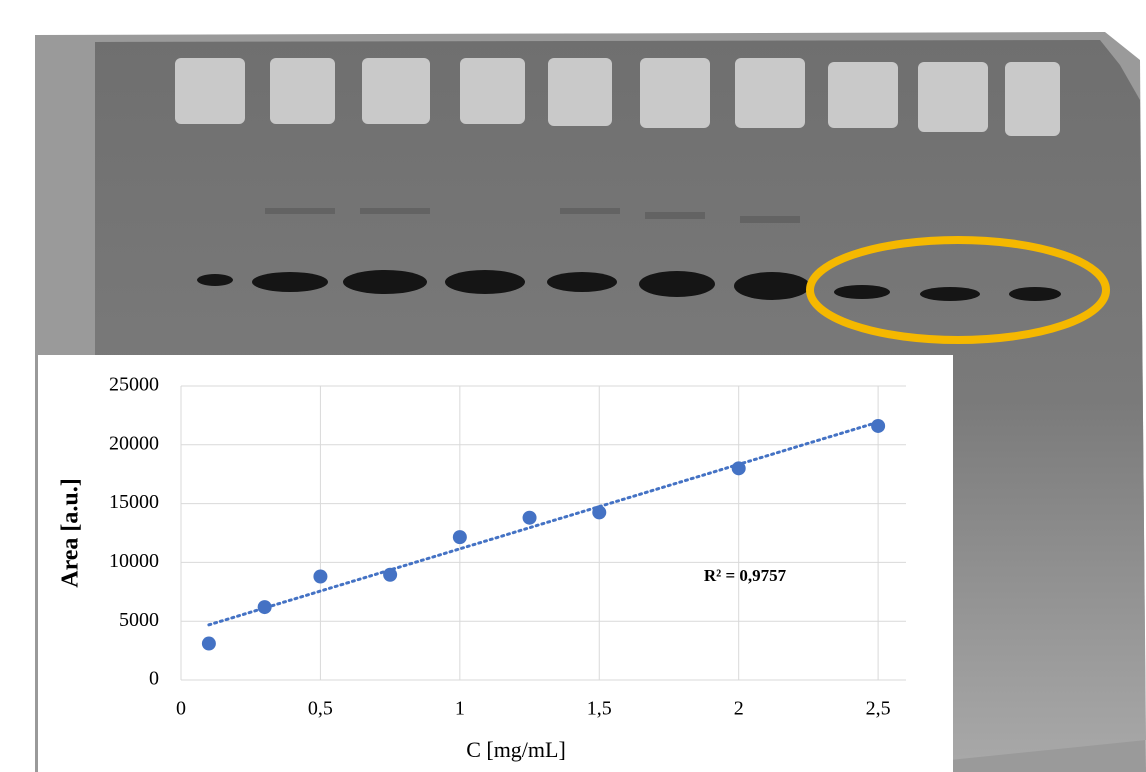 The height and width of the screenshot is (772, 1146). I want to click on x-tick-label: 0, so click(181, 709).